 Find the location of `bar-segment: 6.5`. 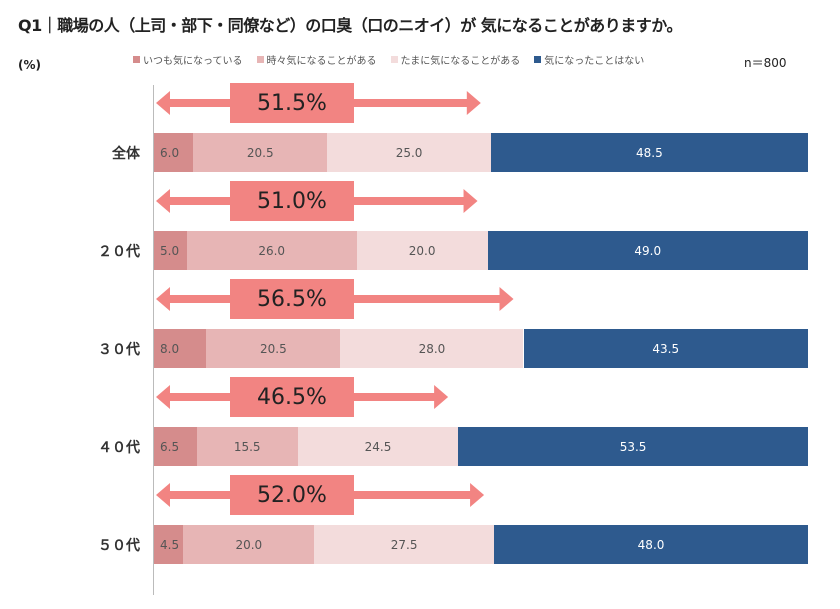

bar-segment: 6.5 is located at coordinates (175, 446).